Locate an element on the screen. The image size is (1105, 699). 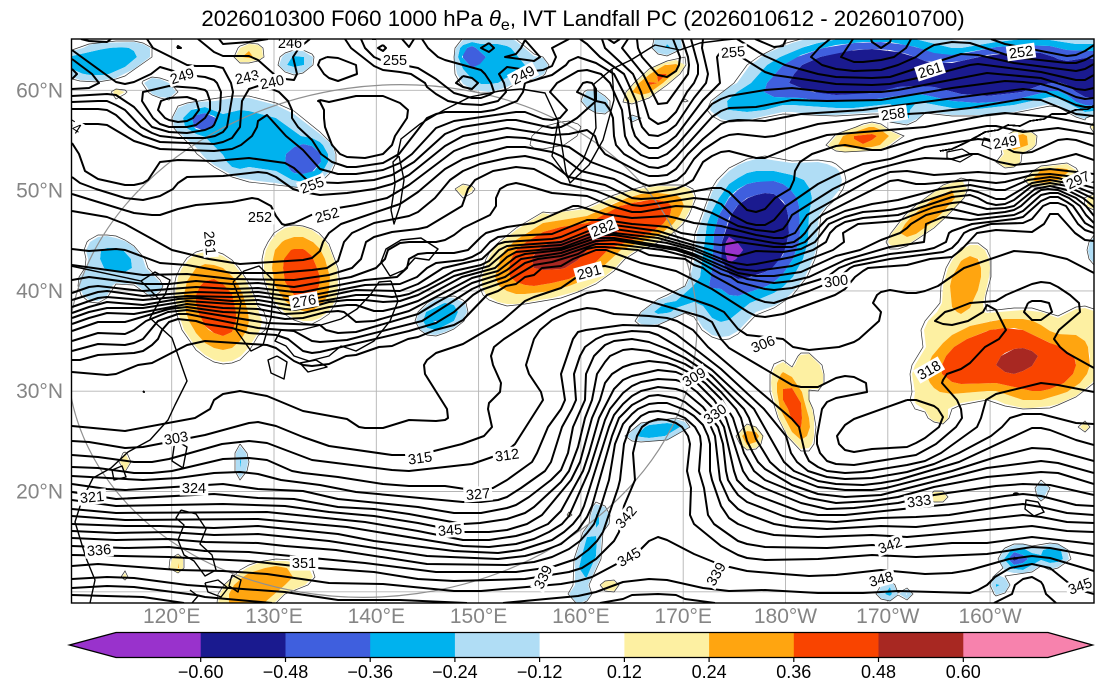
svg-text: 50°N is located at coordinates (39, 191).